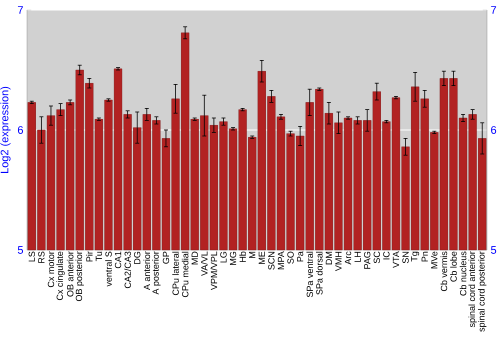  I want to click on y-tick-label: 5, so click(21, 250).